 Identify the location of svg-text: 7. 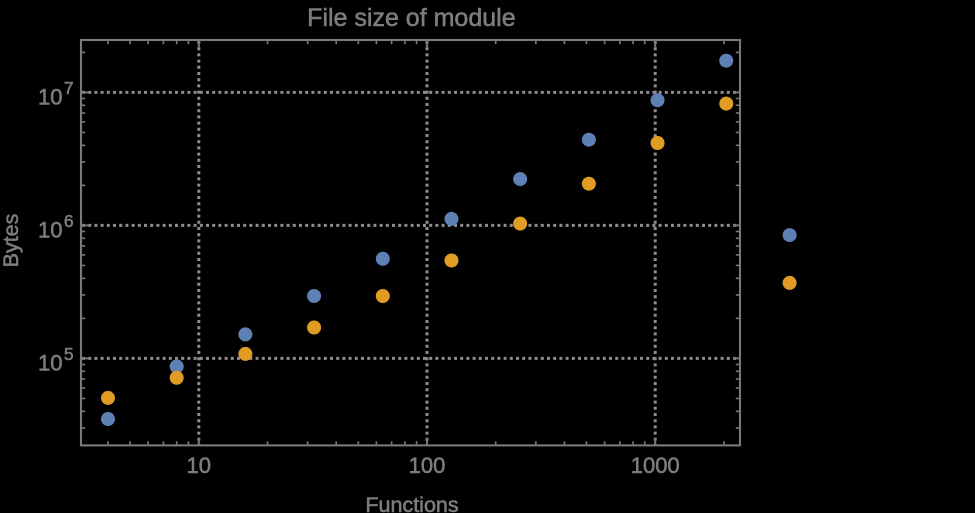
(69, 88).